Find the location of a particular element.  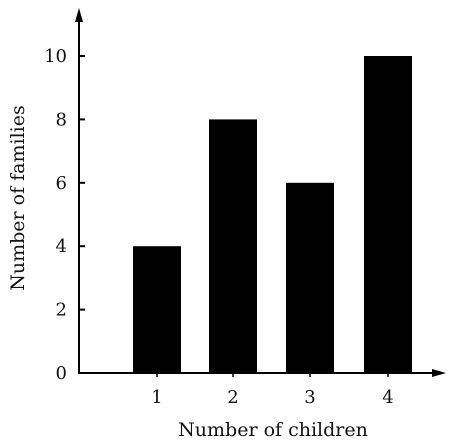

y-tick-label-8: 8 is located at coordinates (61, 119).